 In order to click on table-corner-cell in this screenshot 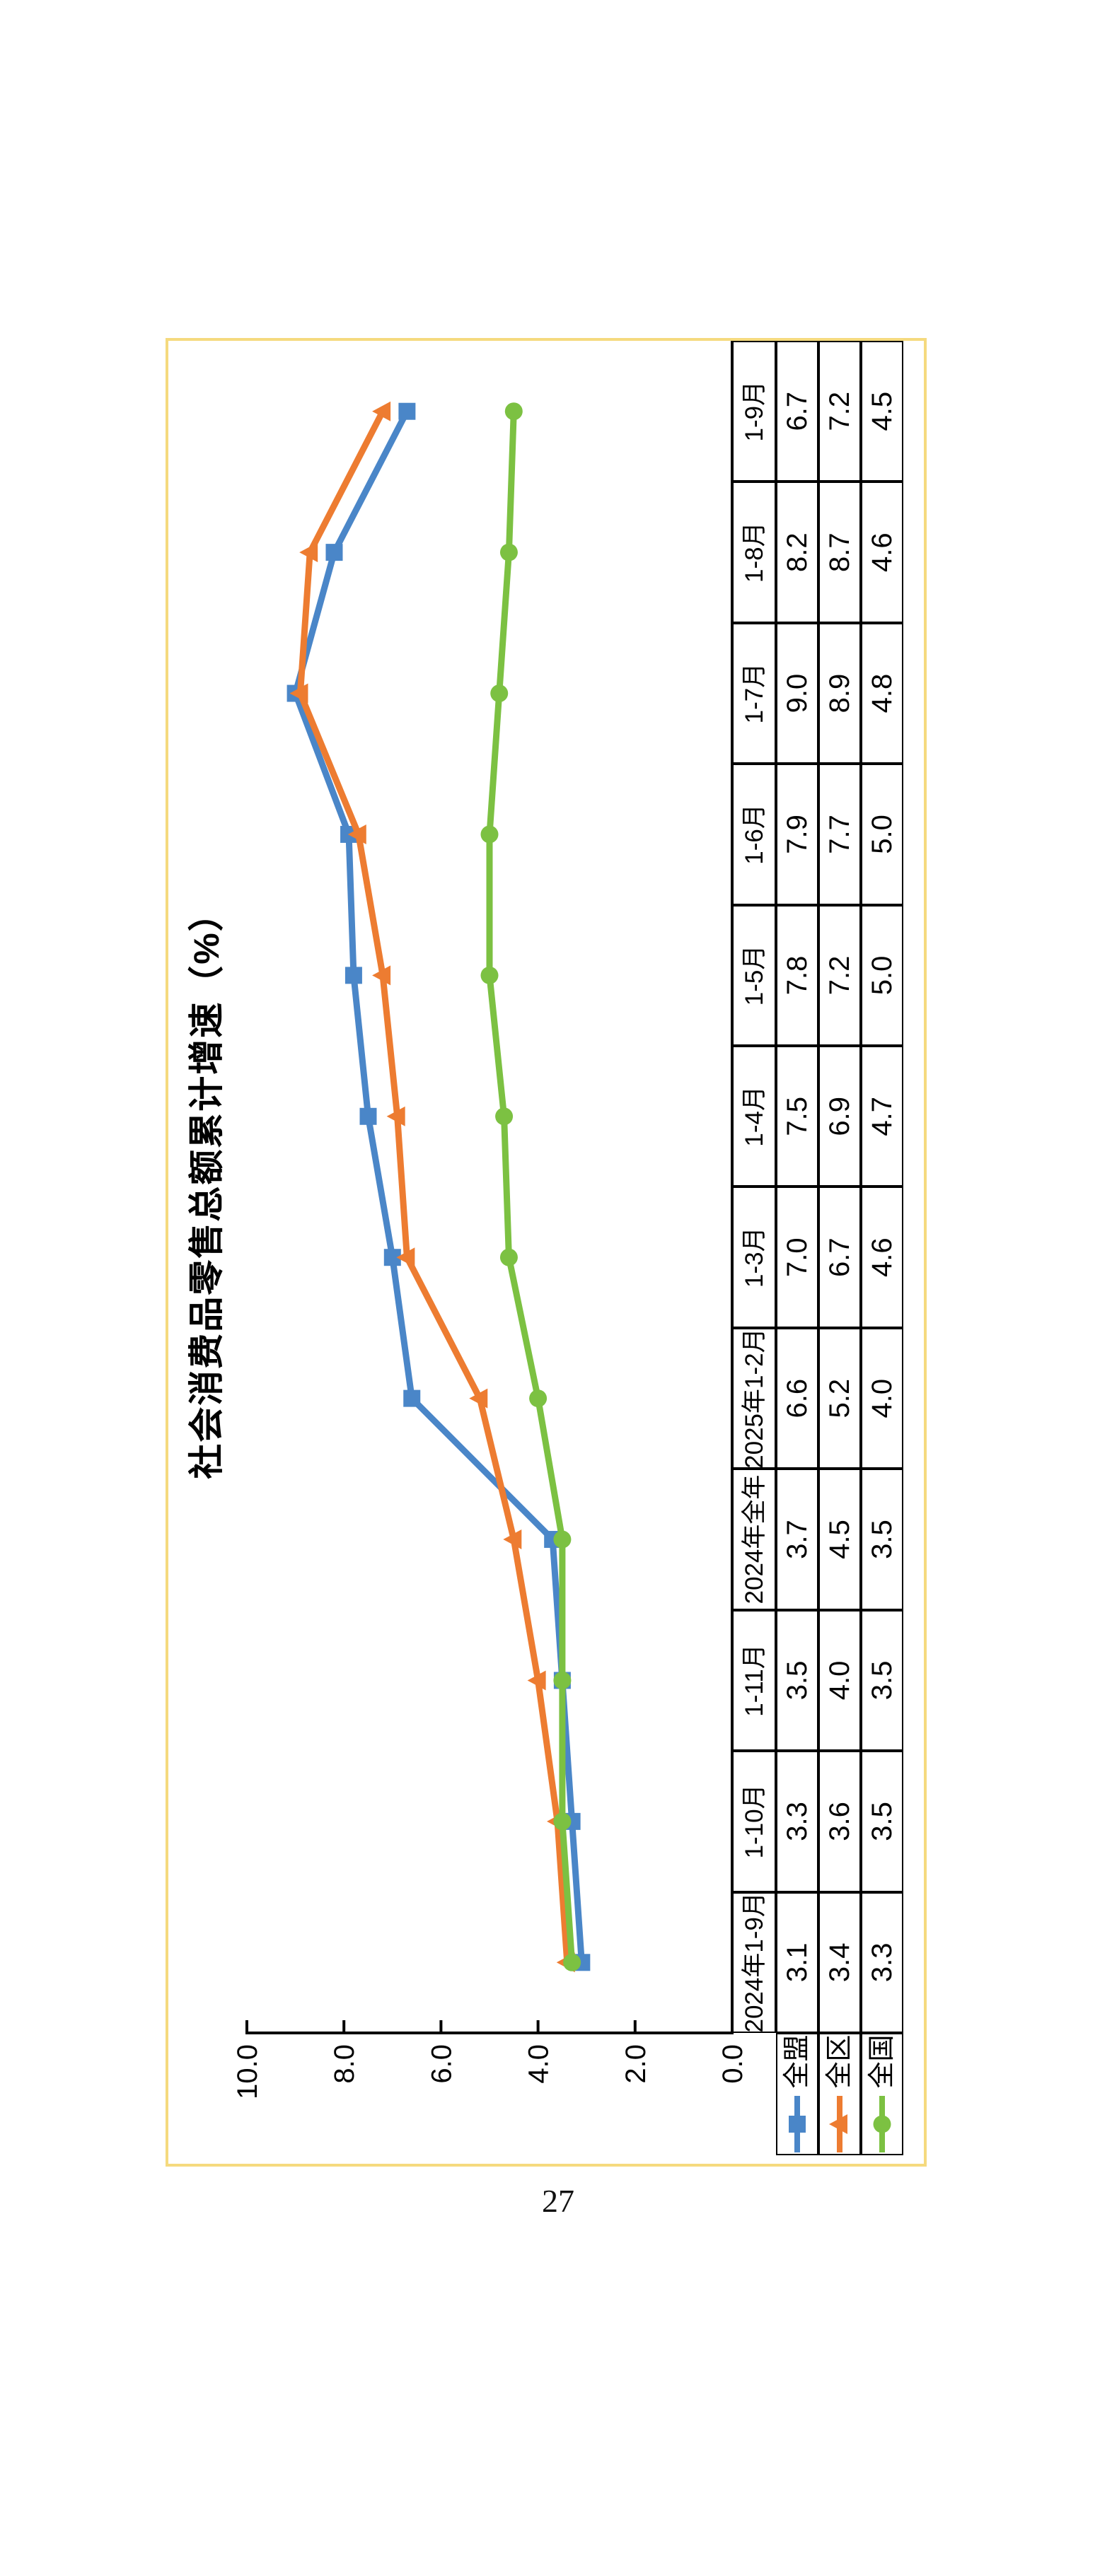, I will do `click(754, 2094)`.